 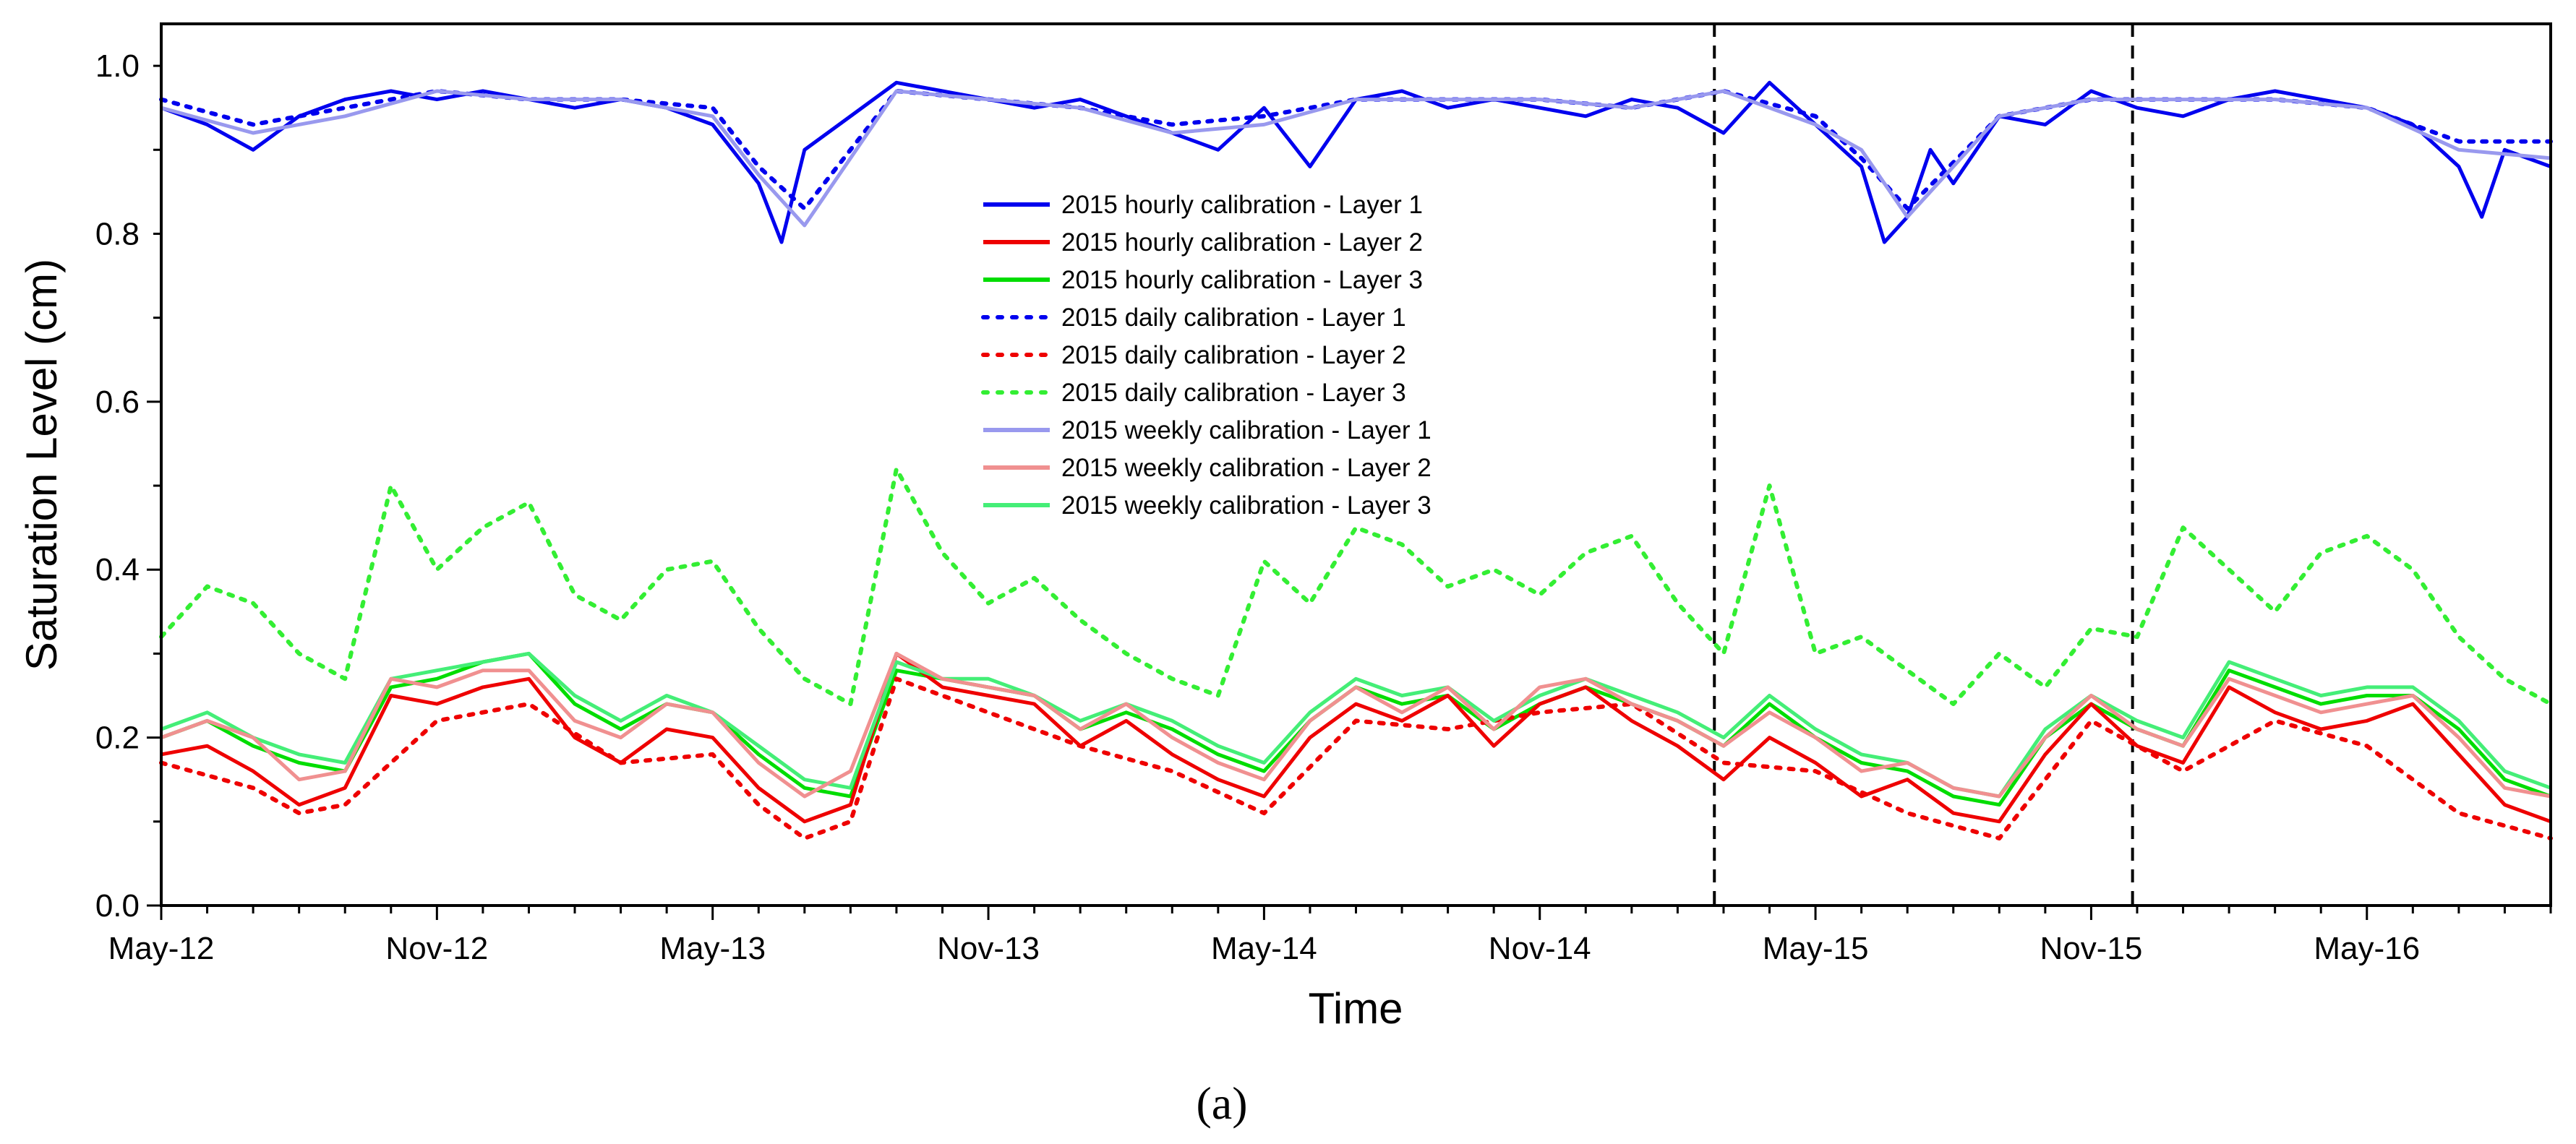 What do you see at coordinates (1540, 948) in the screenshot?
I see `x-tick-label: Nov-14` at bounding box center [1540, 948].